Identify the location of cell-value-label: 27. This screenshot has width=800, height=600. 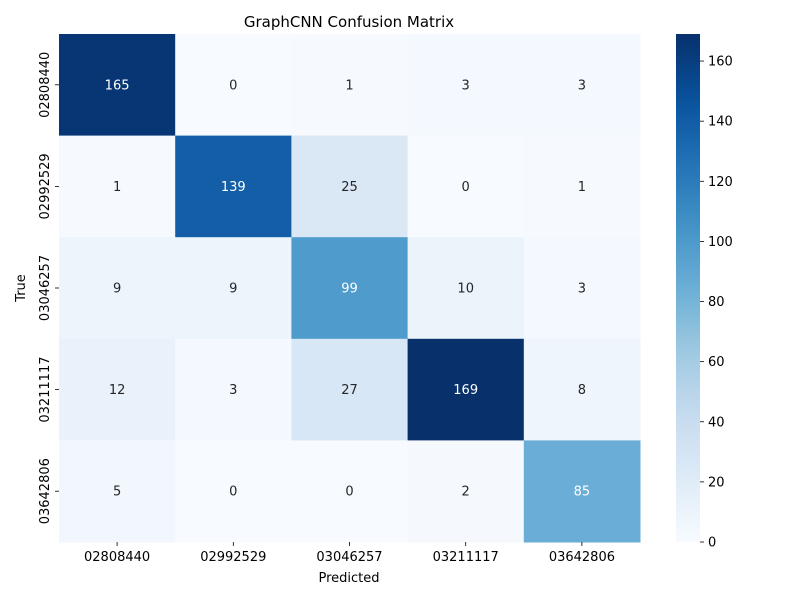
(349, 390).